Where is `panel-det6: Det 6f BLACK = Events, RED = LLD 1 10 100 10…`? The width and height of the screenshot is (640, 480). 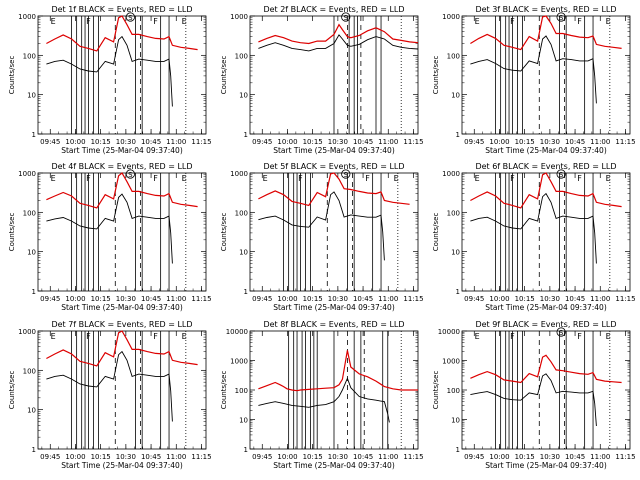
panel-det6: Det 6f BLACK = Events, RED = LLD 1 10 100 10… is located at coordinates (534, 237).